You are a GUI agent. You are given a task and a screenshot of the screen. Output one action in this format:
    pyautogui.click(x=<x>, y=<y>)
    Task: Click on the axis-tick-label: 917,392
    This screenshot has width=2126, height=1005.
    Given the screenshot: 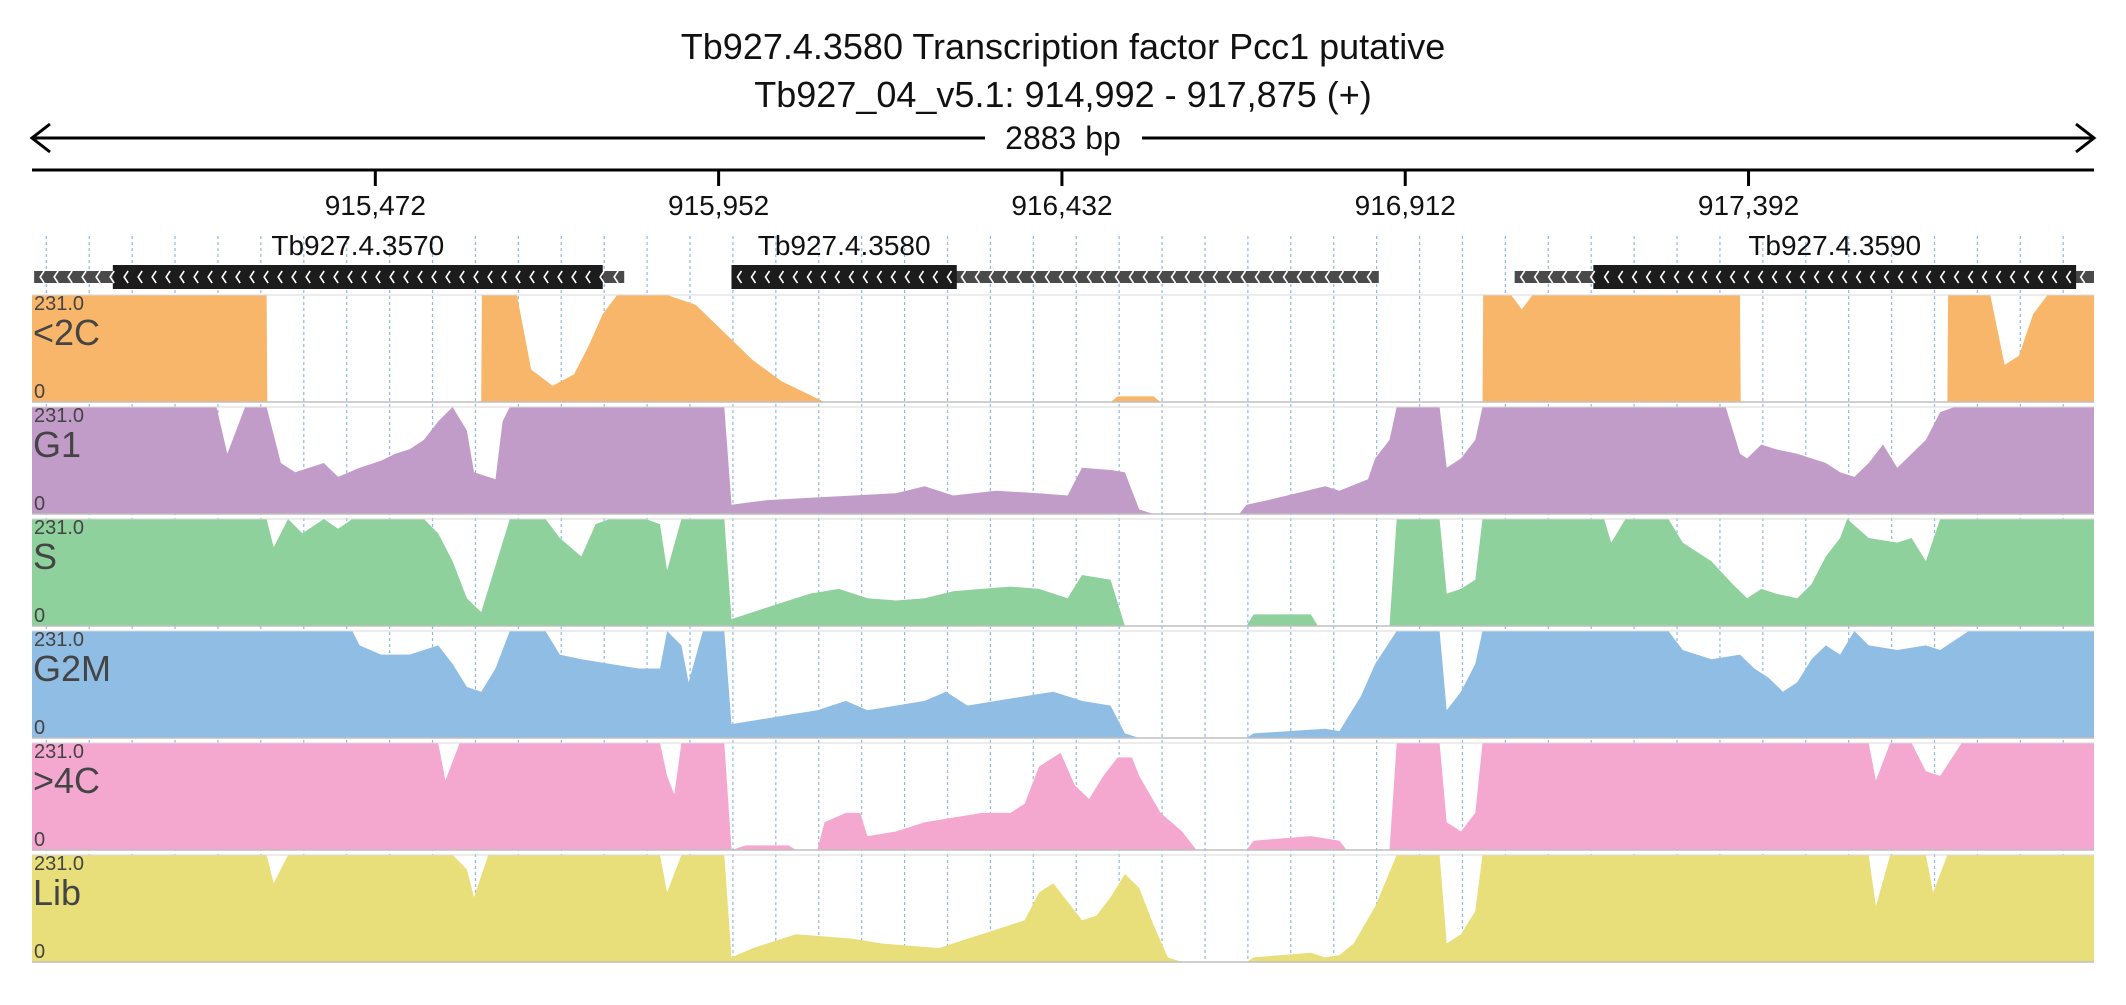 What is the action you would take?
    pyautogui.click(x=1748, y=205)
    